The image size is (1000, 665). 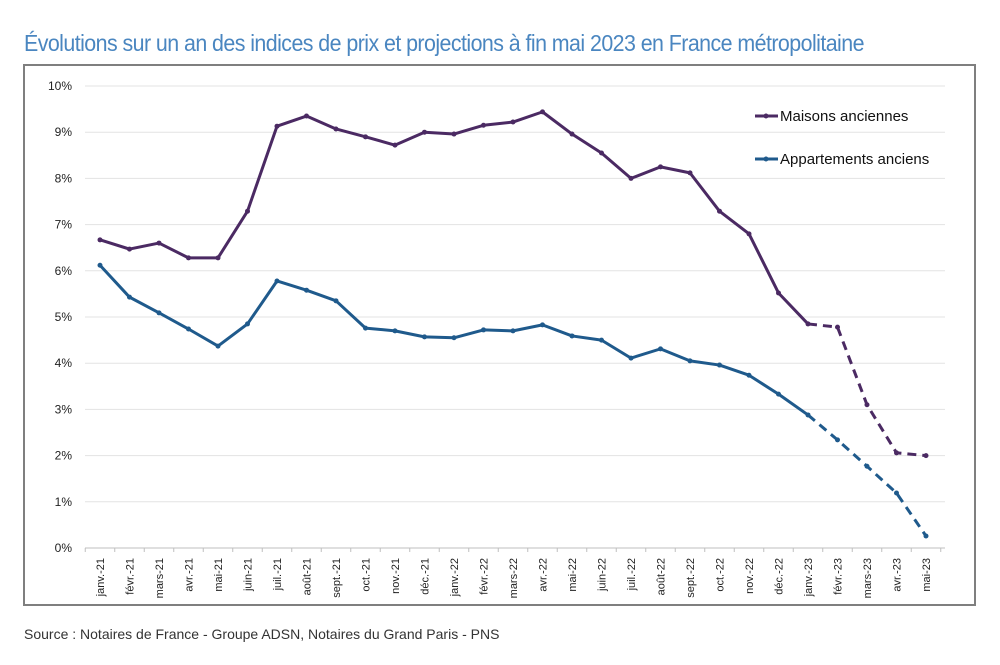 I want to click on x-tick-label: mai-21, so click(x=219, y=575).